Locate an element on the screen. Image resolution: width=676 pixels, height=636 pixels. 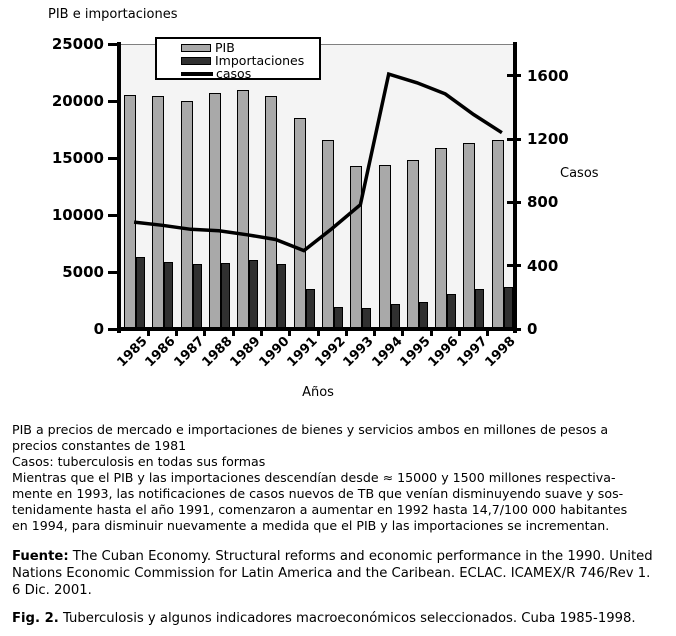
y-axis-label-right: 0 is located at coordinates (532, 329).